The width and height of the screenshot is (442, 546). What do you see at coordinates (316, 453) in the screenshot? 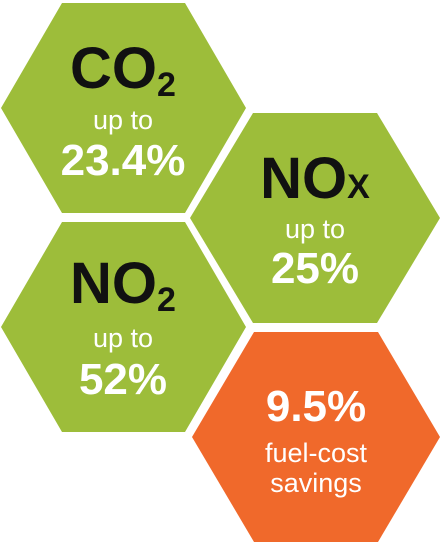
I see `caption-line: fuel-cost` at bounding box center [316, 453].